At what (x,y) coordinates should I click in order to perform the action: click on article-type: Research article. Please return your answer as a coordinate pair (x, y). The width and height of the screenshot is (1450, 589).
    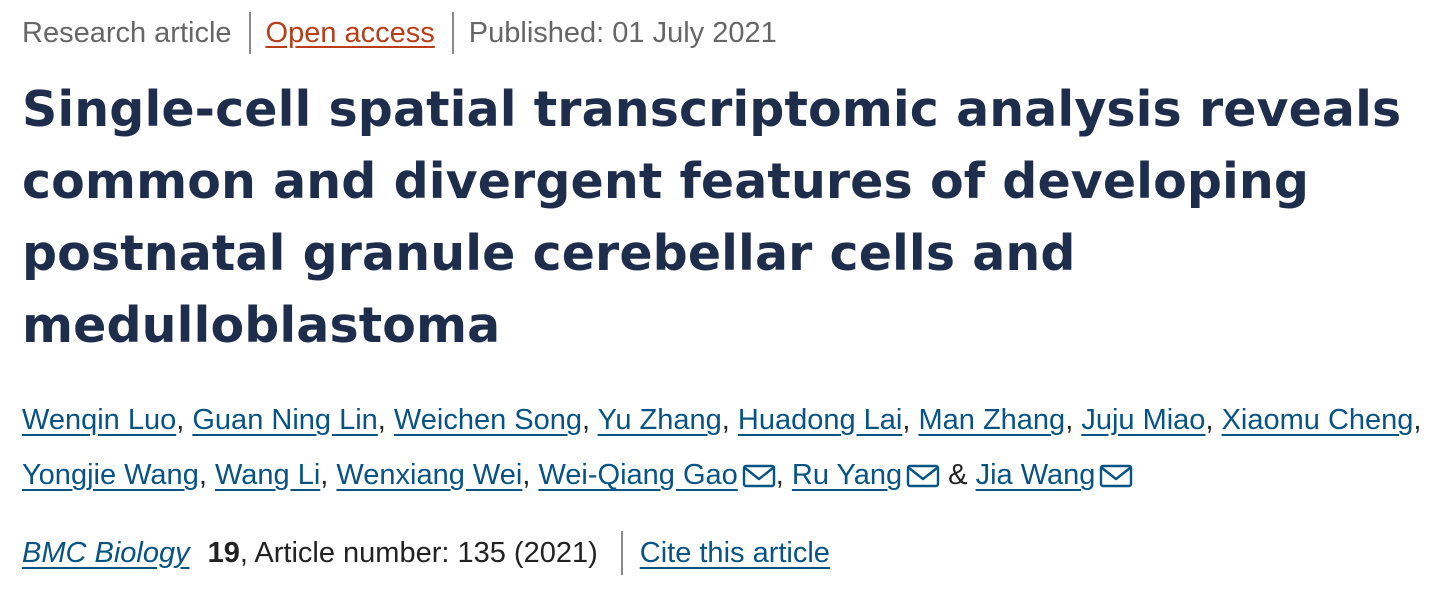
    Looking at the image, I should click on (127, 33).